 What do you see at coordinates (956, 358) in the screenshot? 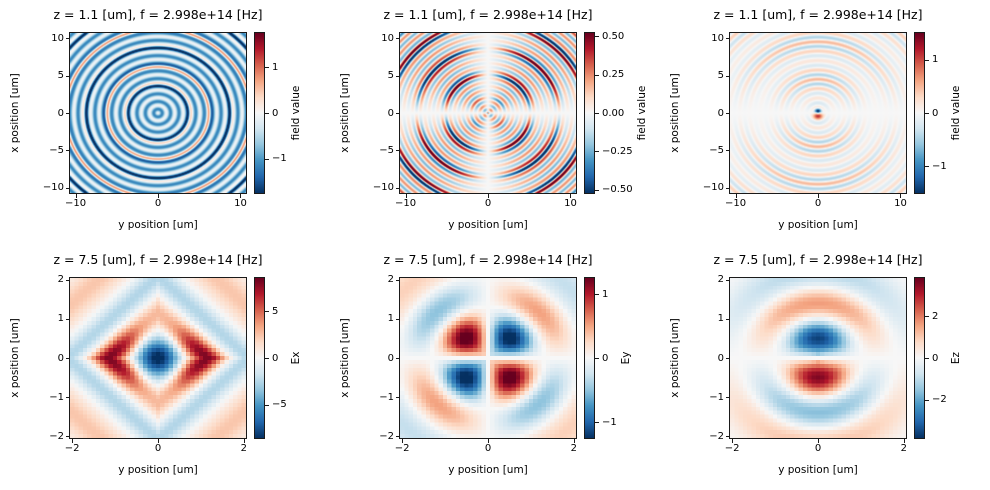
I see `colorbar-label: Ez` at bounding box center [956, 358].